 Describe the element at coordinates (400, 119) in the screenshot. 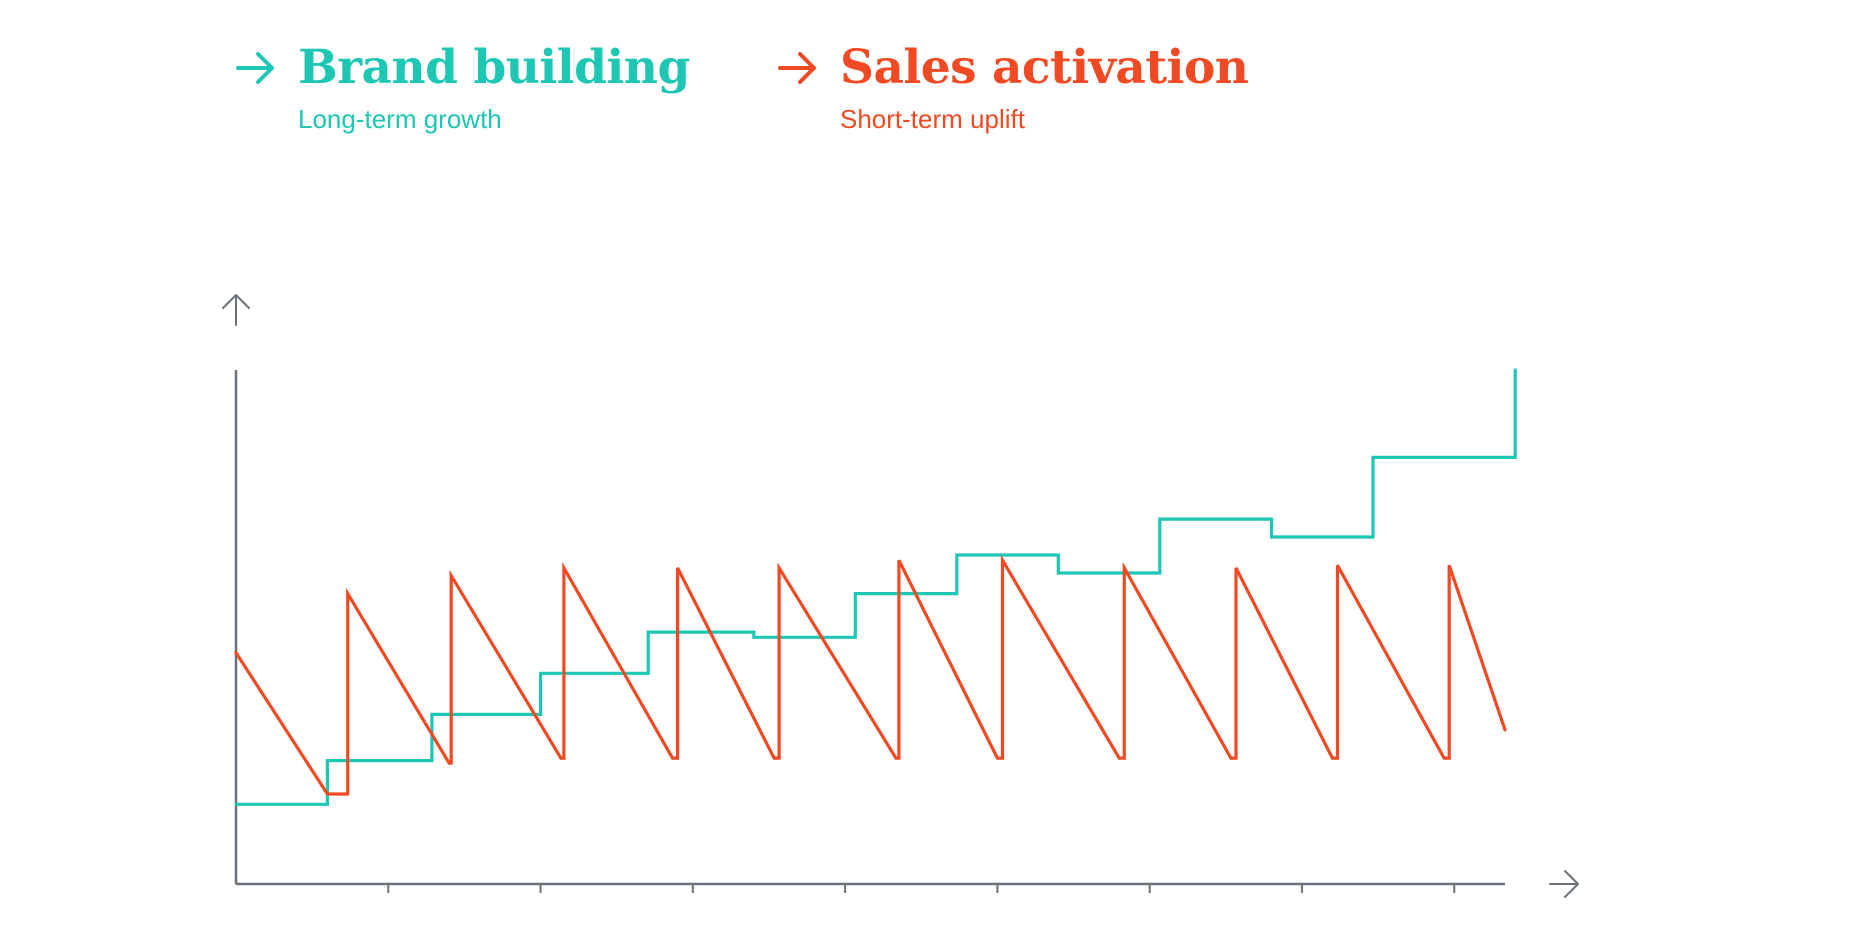

I see `legend-subtitle: Long-term growth` at that location.